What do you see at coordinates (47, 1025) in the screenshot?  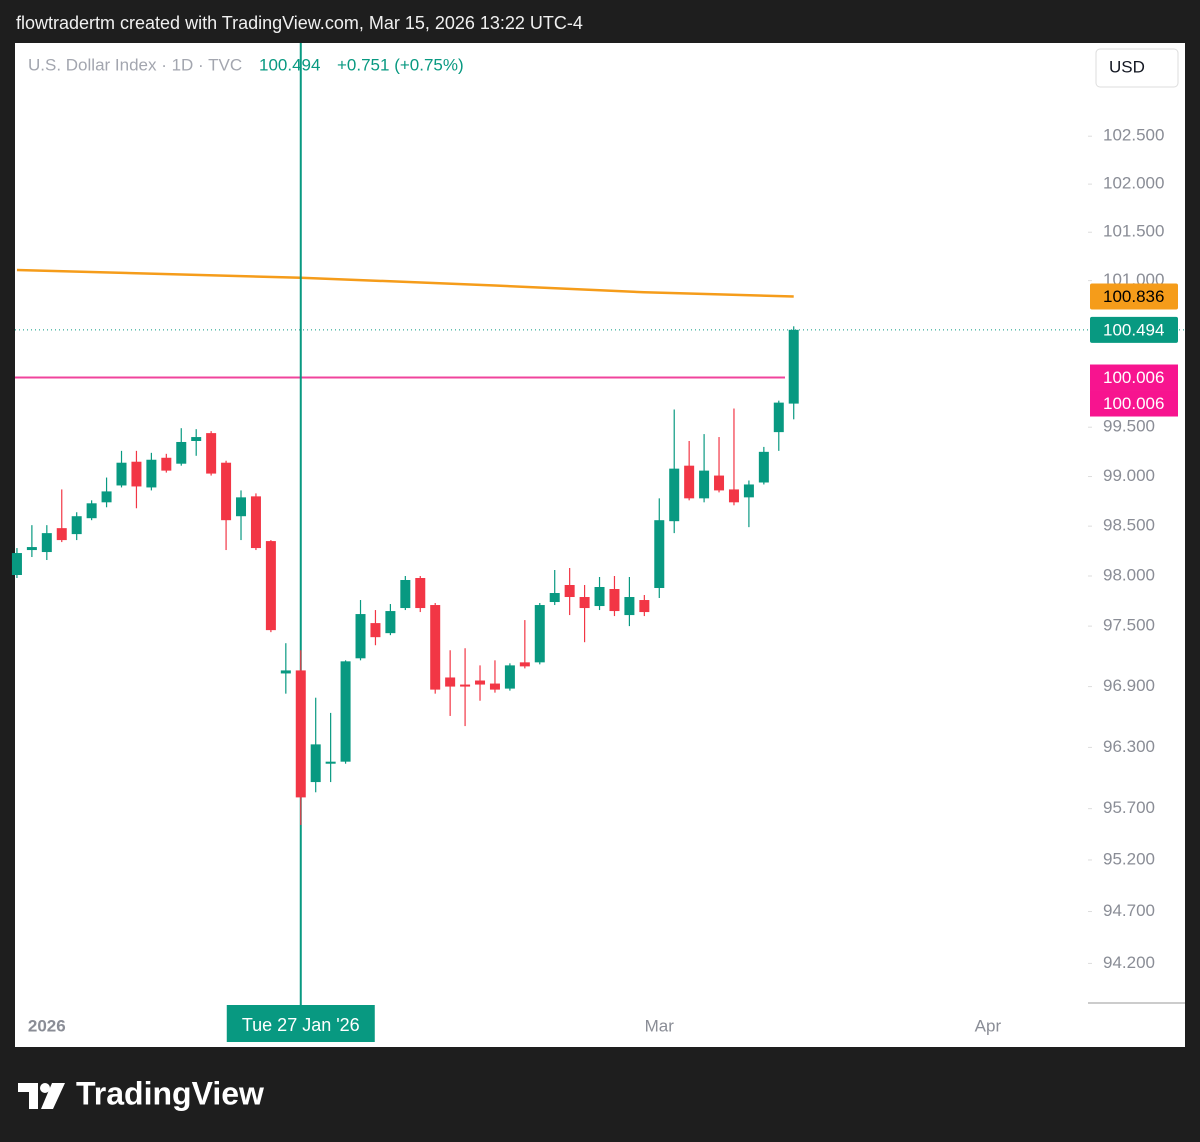 I see `x-tick-label: 2026` at bounding box center [47, 1025].